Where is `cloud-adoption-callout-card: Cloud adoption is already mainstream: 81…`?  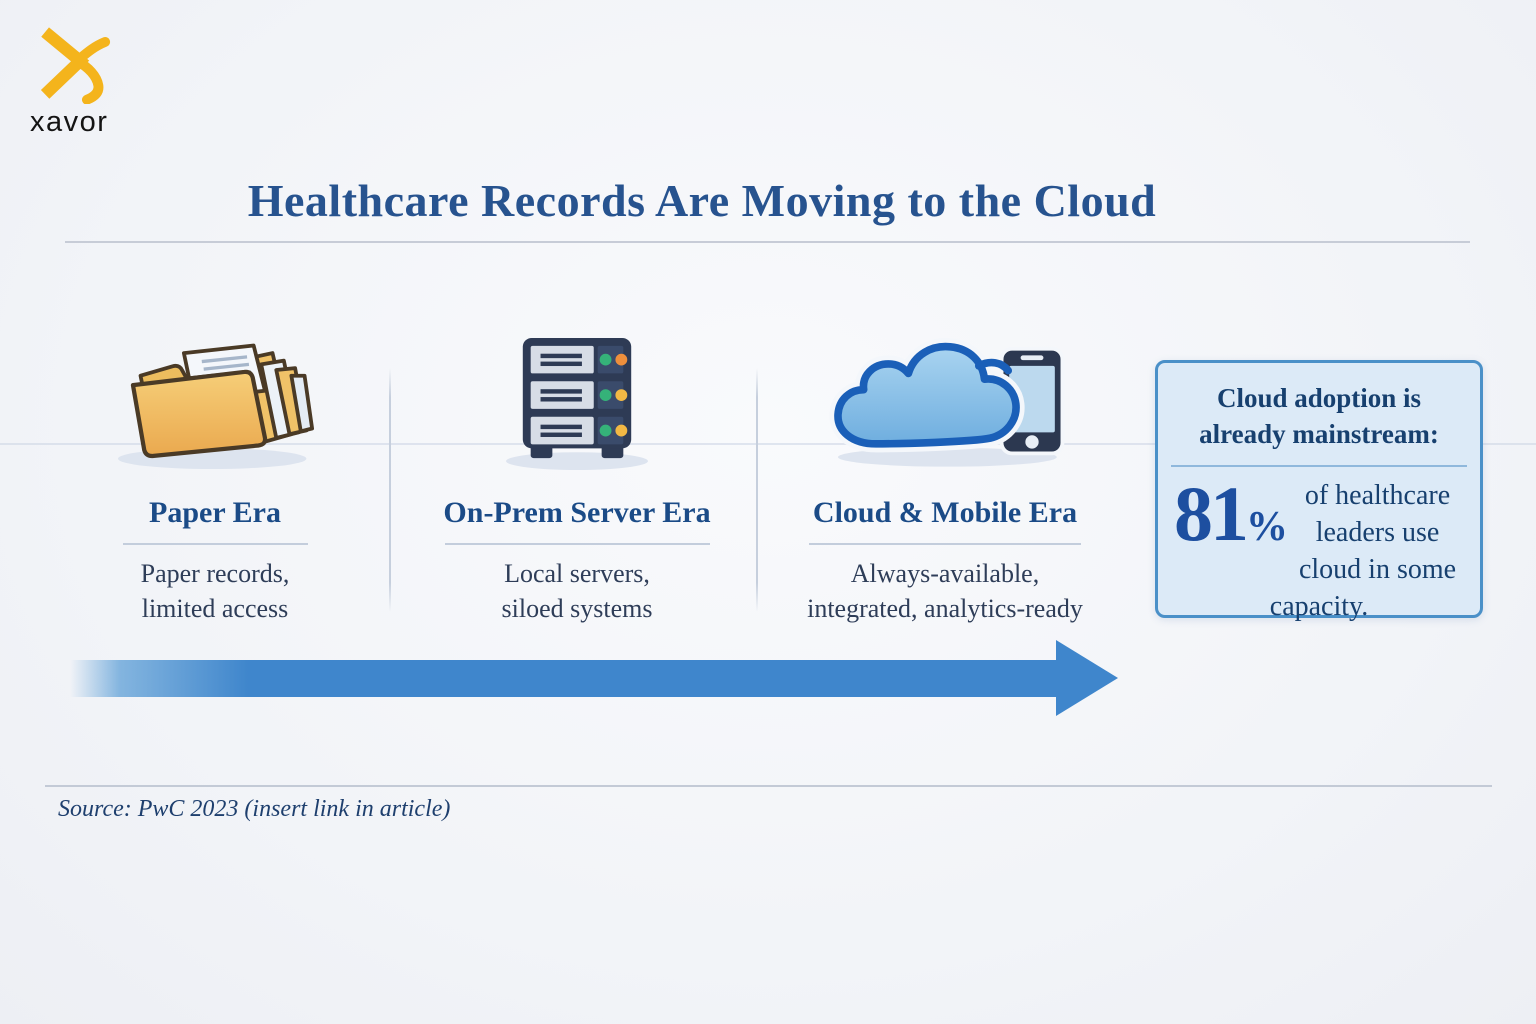
cloud-adoption-callout-card: Cloud adoption is already mainstream: 81… is located at coordinates (1319, 491).